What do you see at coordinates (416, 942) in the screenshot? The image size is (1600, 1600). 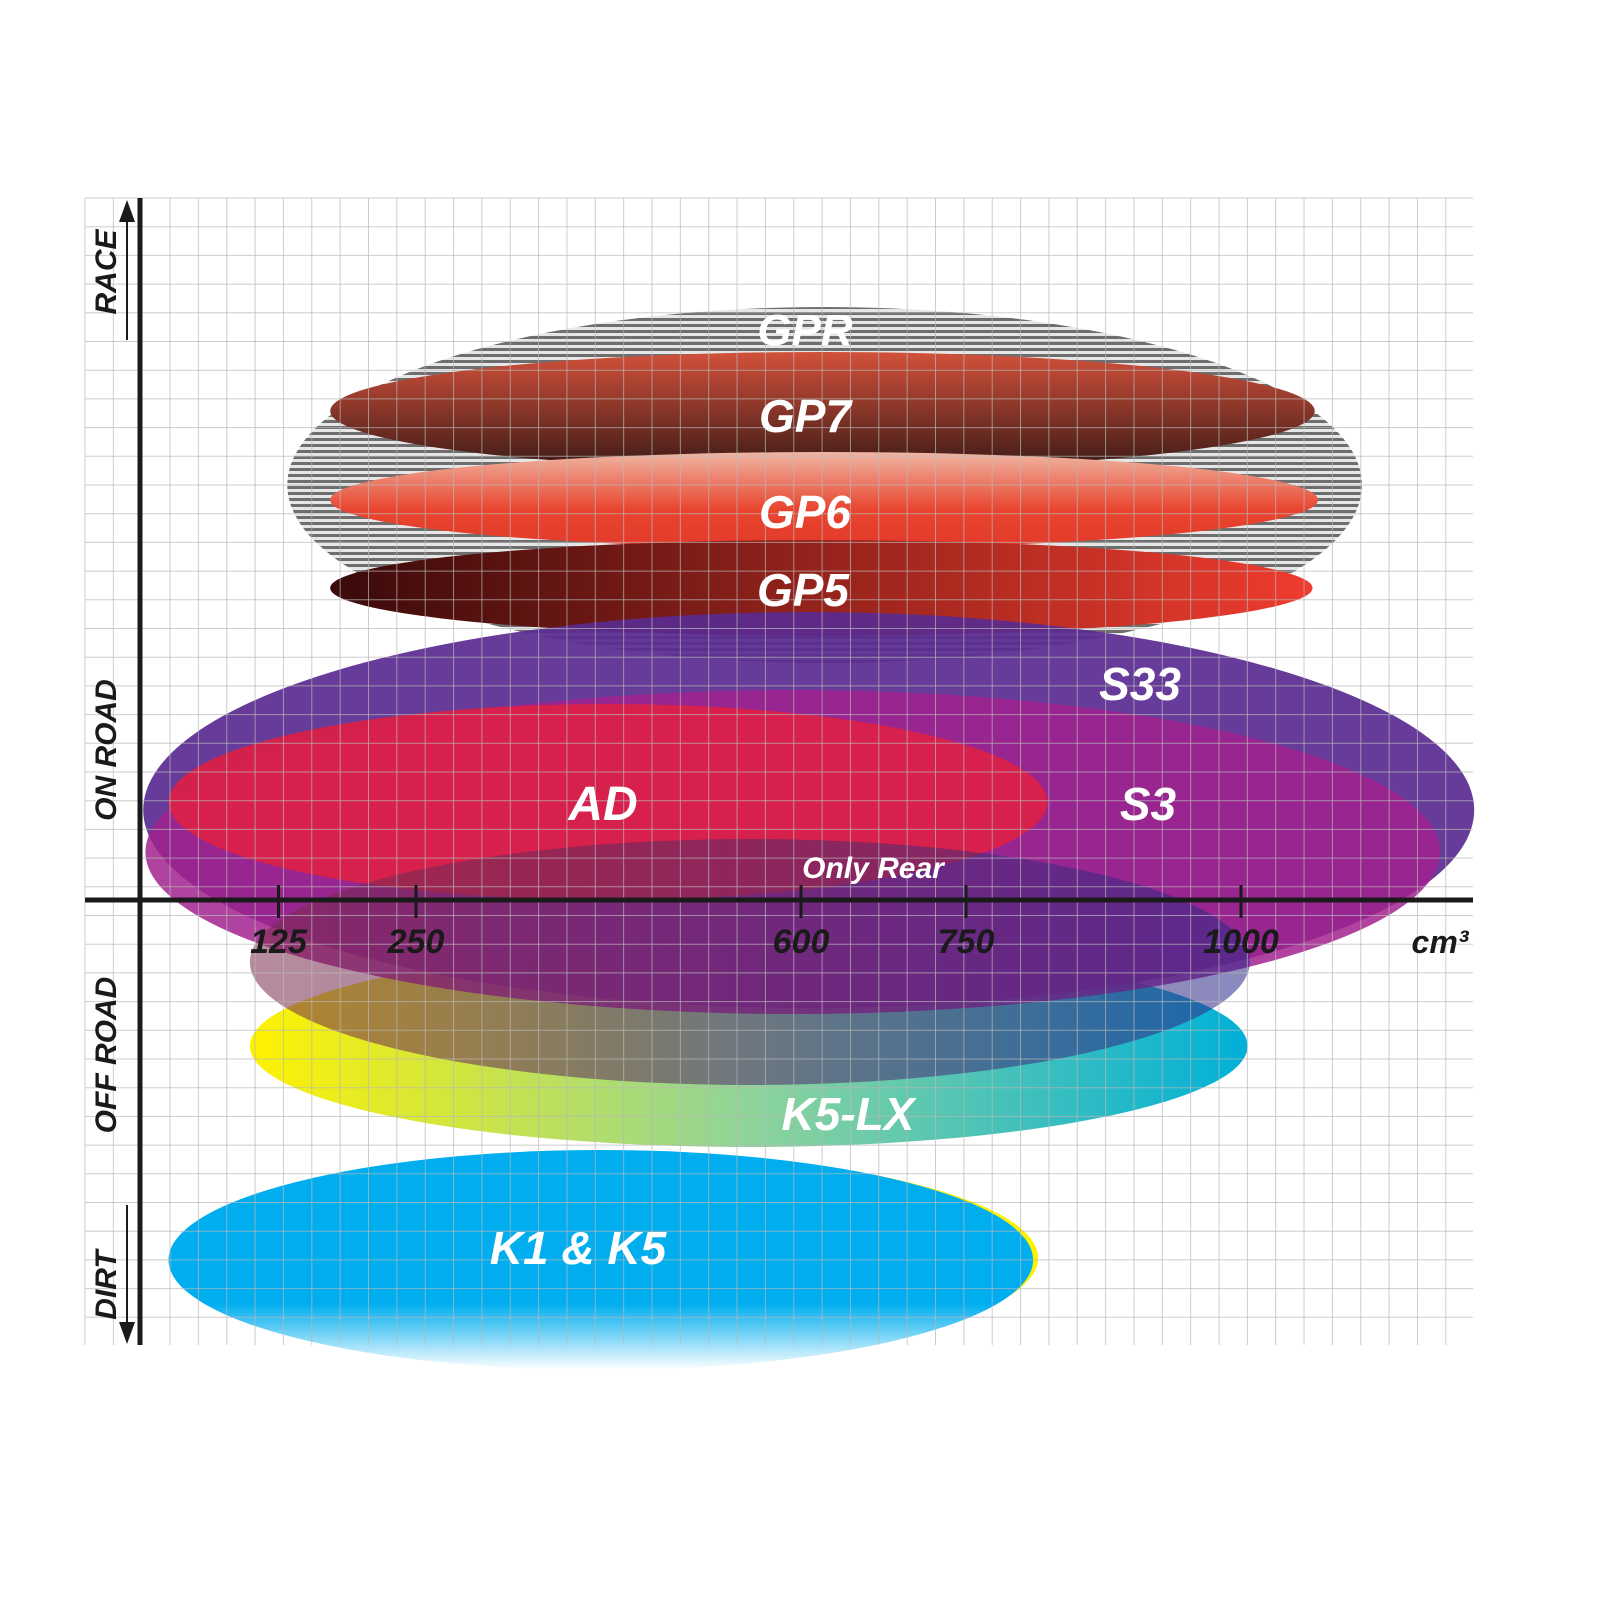 I see `x-tick-label: 250` at bounding box center [416, 942].